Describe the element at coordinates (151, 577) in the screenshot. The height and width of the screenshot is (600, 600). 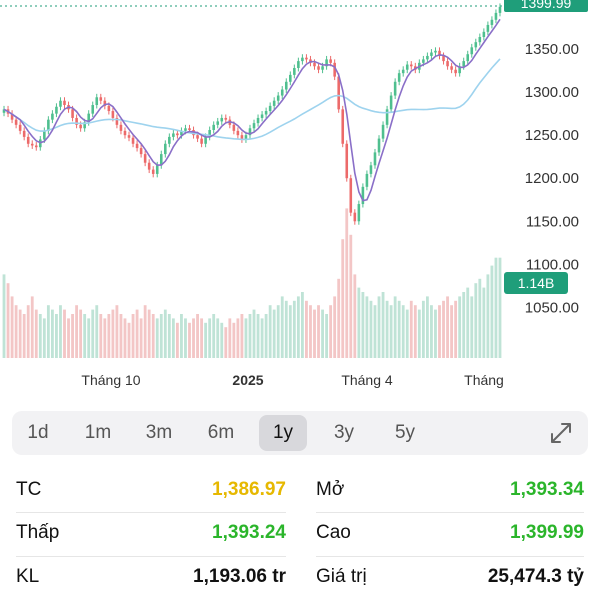
I see `stat-volume: KL 1,193.06 tr` at that location.